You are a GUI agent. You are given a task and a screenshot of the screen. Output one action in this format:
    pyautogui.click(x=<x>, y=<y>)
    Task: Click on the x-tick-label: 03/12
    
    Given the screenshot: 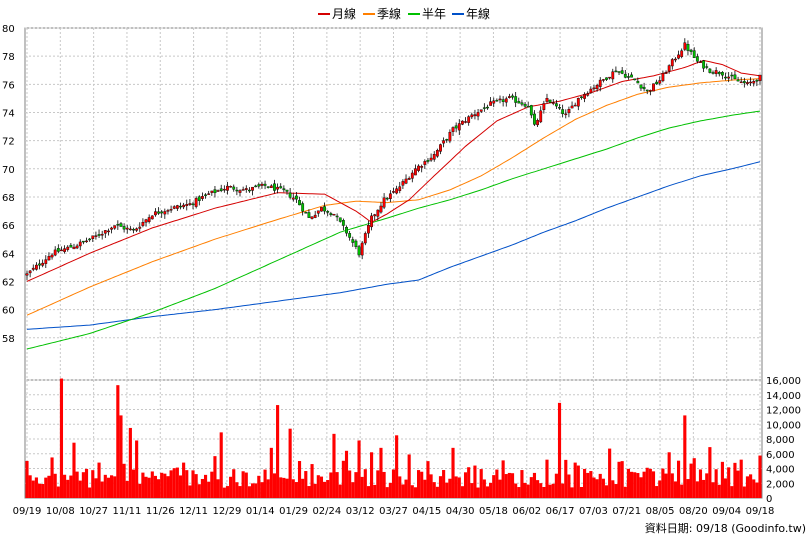 What is the action you would take?
    pyautogui.click(x=360, y=511)
    